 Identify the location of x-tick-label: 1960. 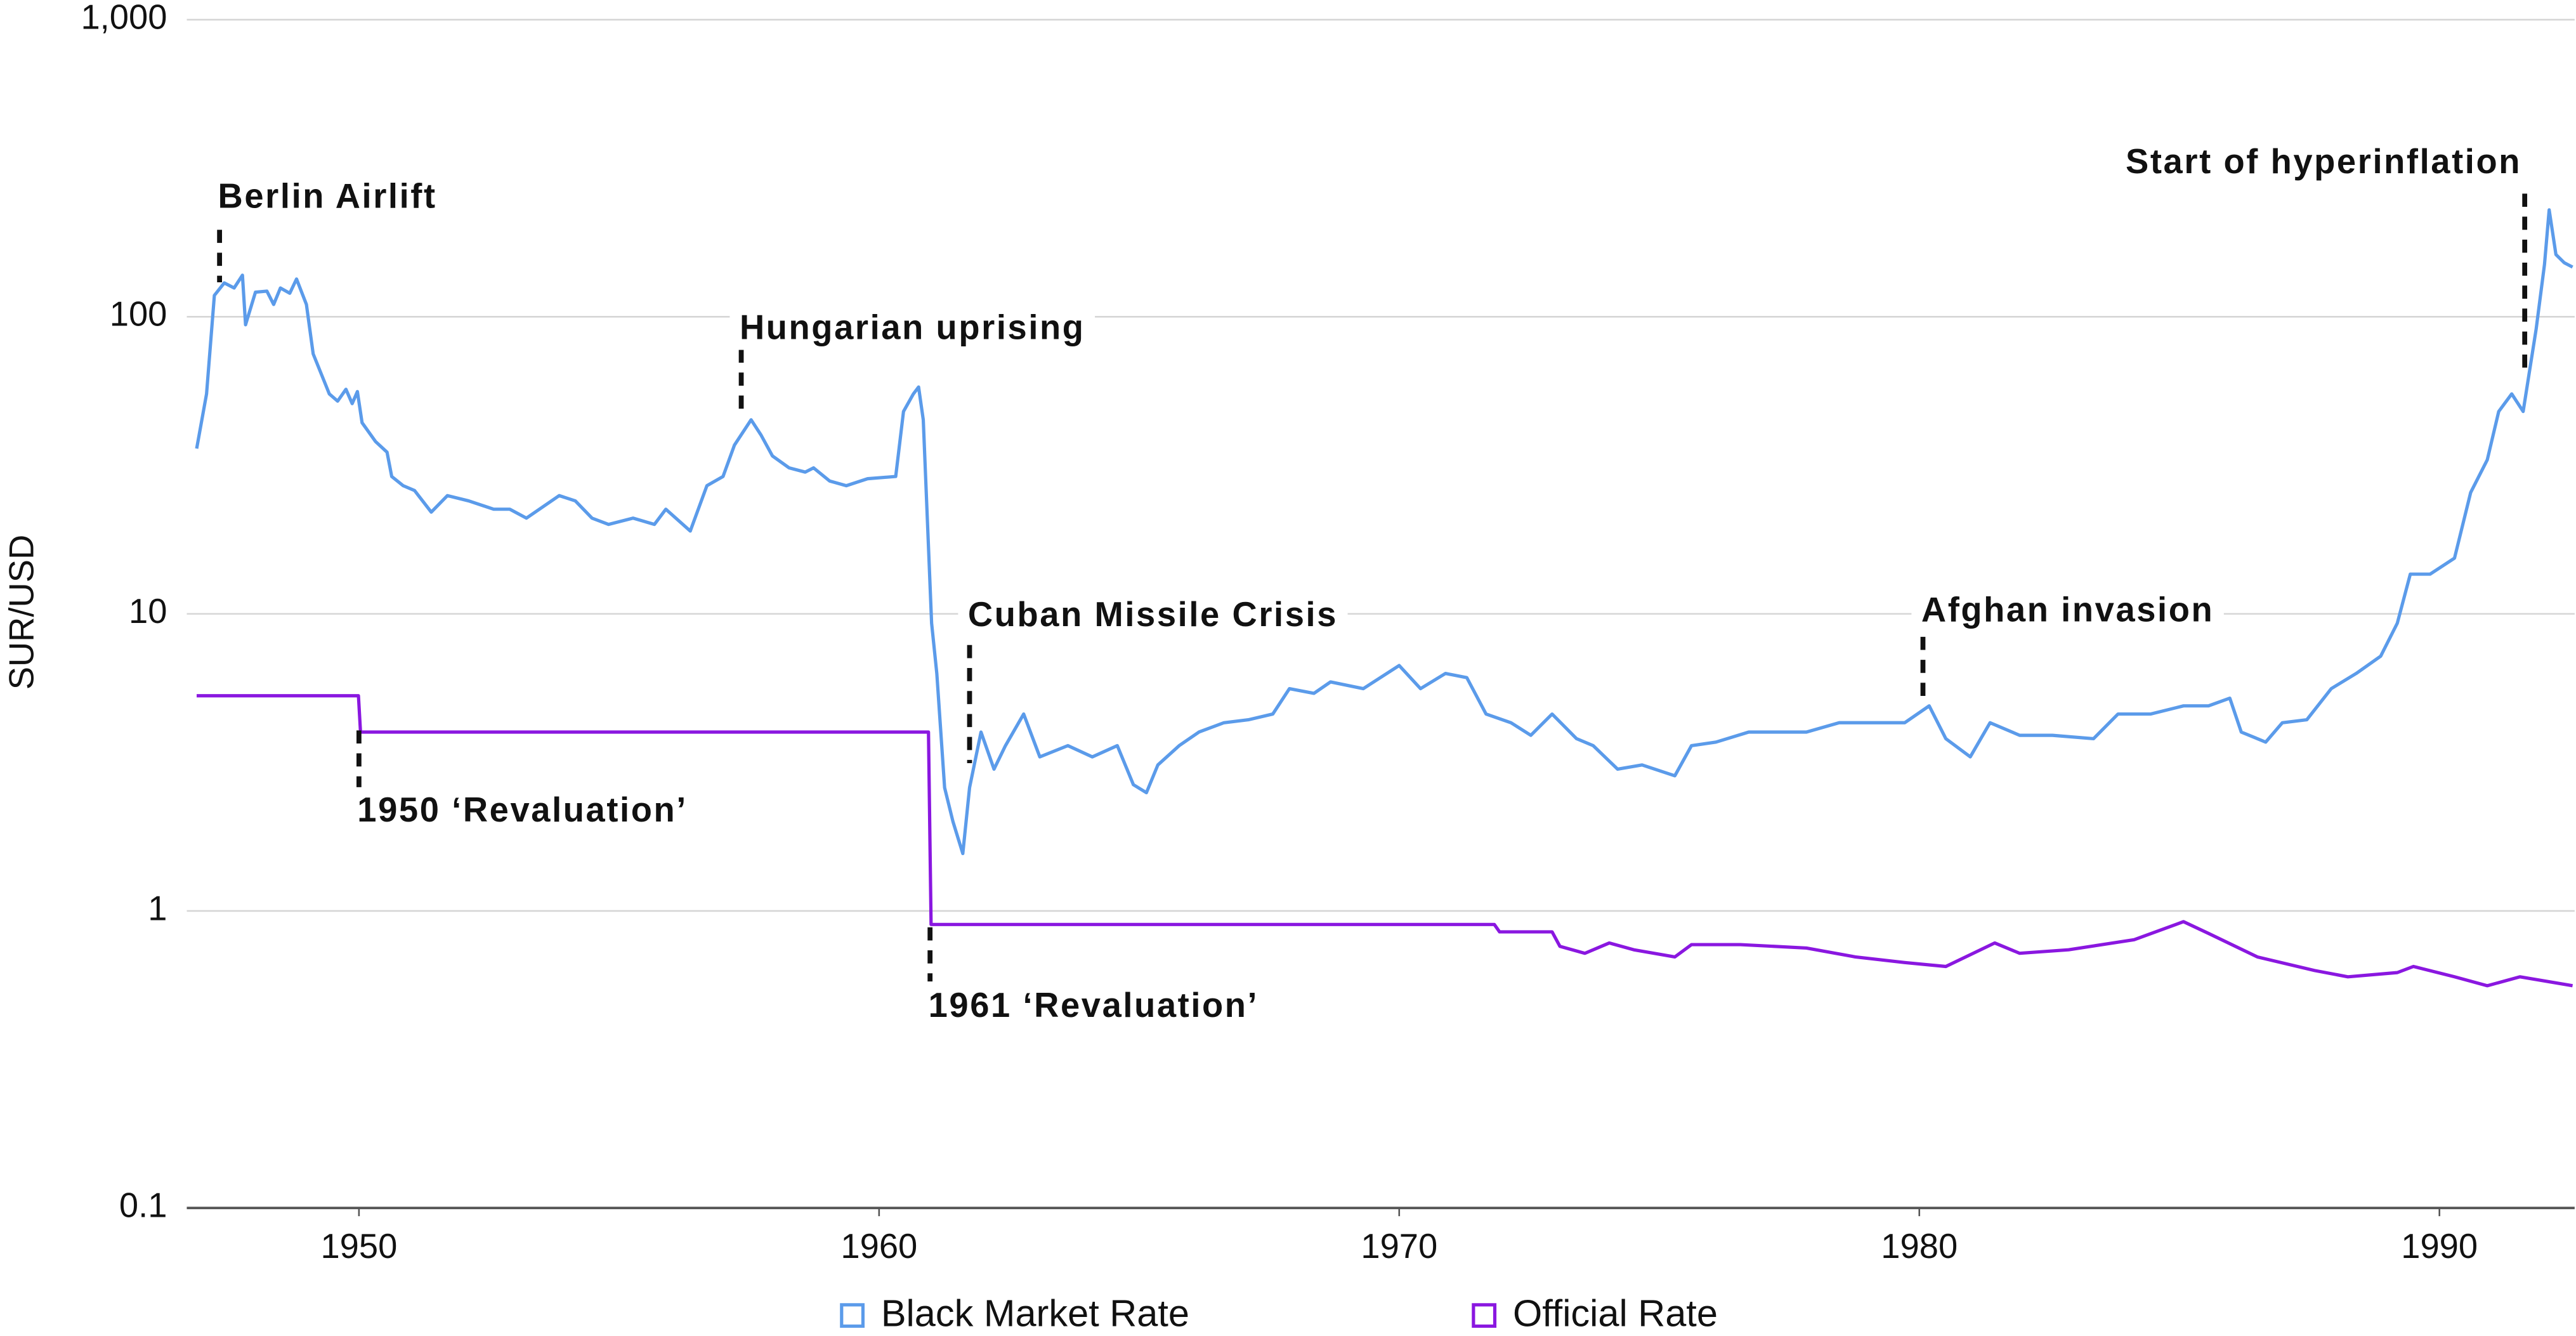
(879, 1246).